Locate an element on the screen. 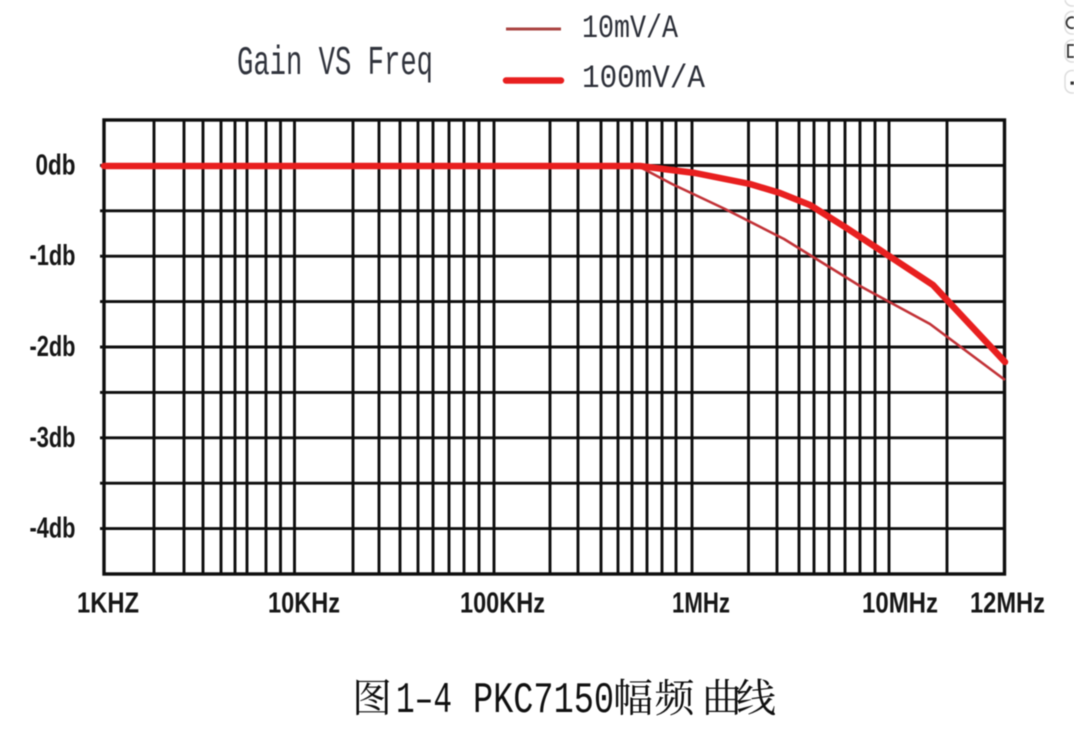  svg-text: 100KHz is located at coordinates (502, 604).